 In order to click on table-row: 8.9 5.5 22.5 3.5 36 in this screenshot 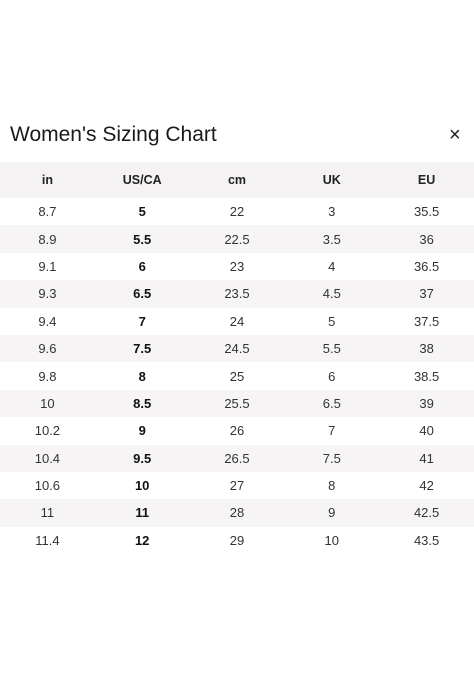, I will do `click(237, 239)`.